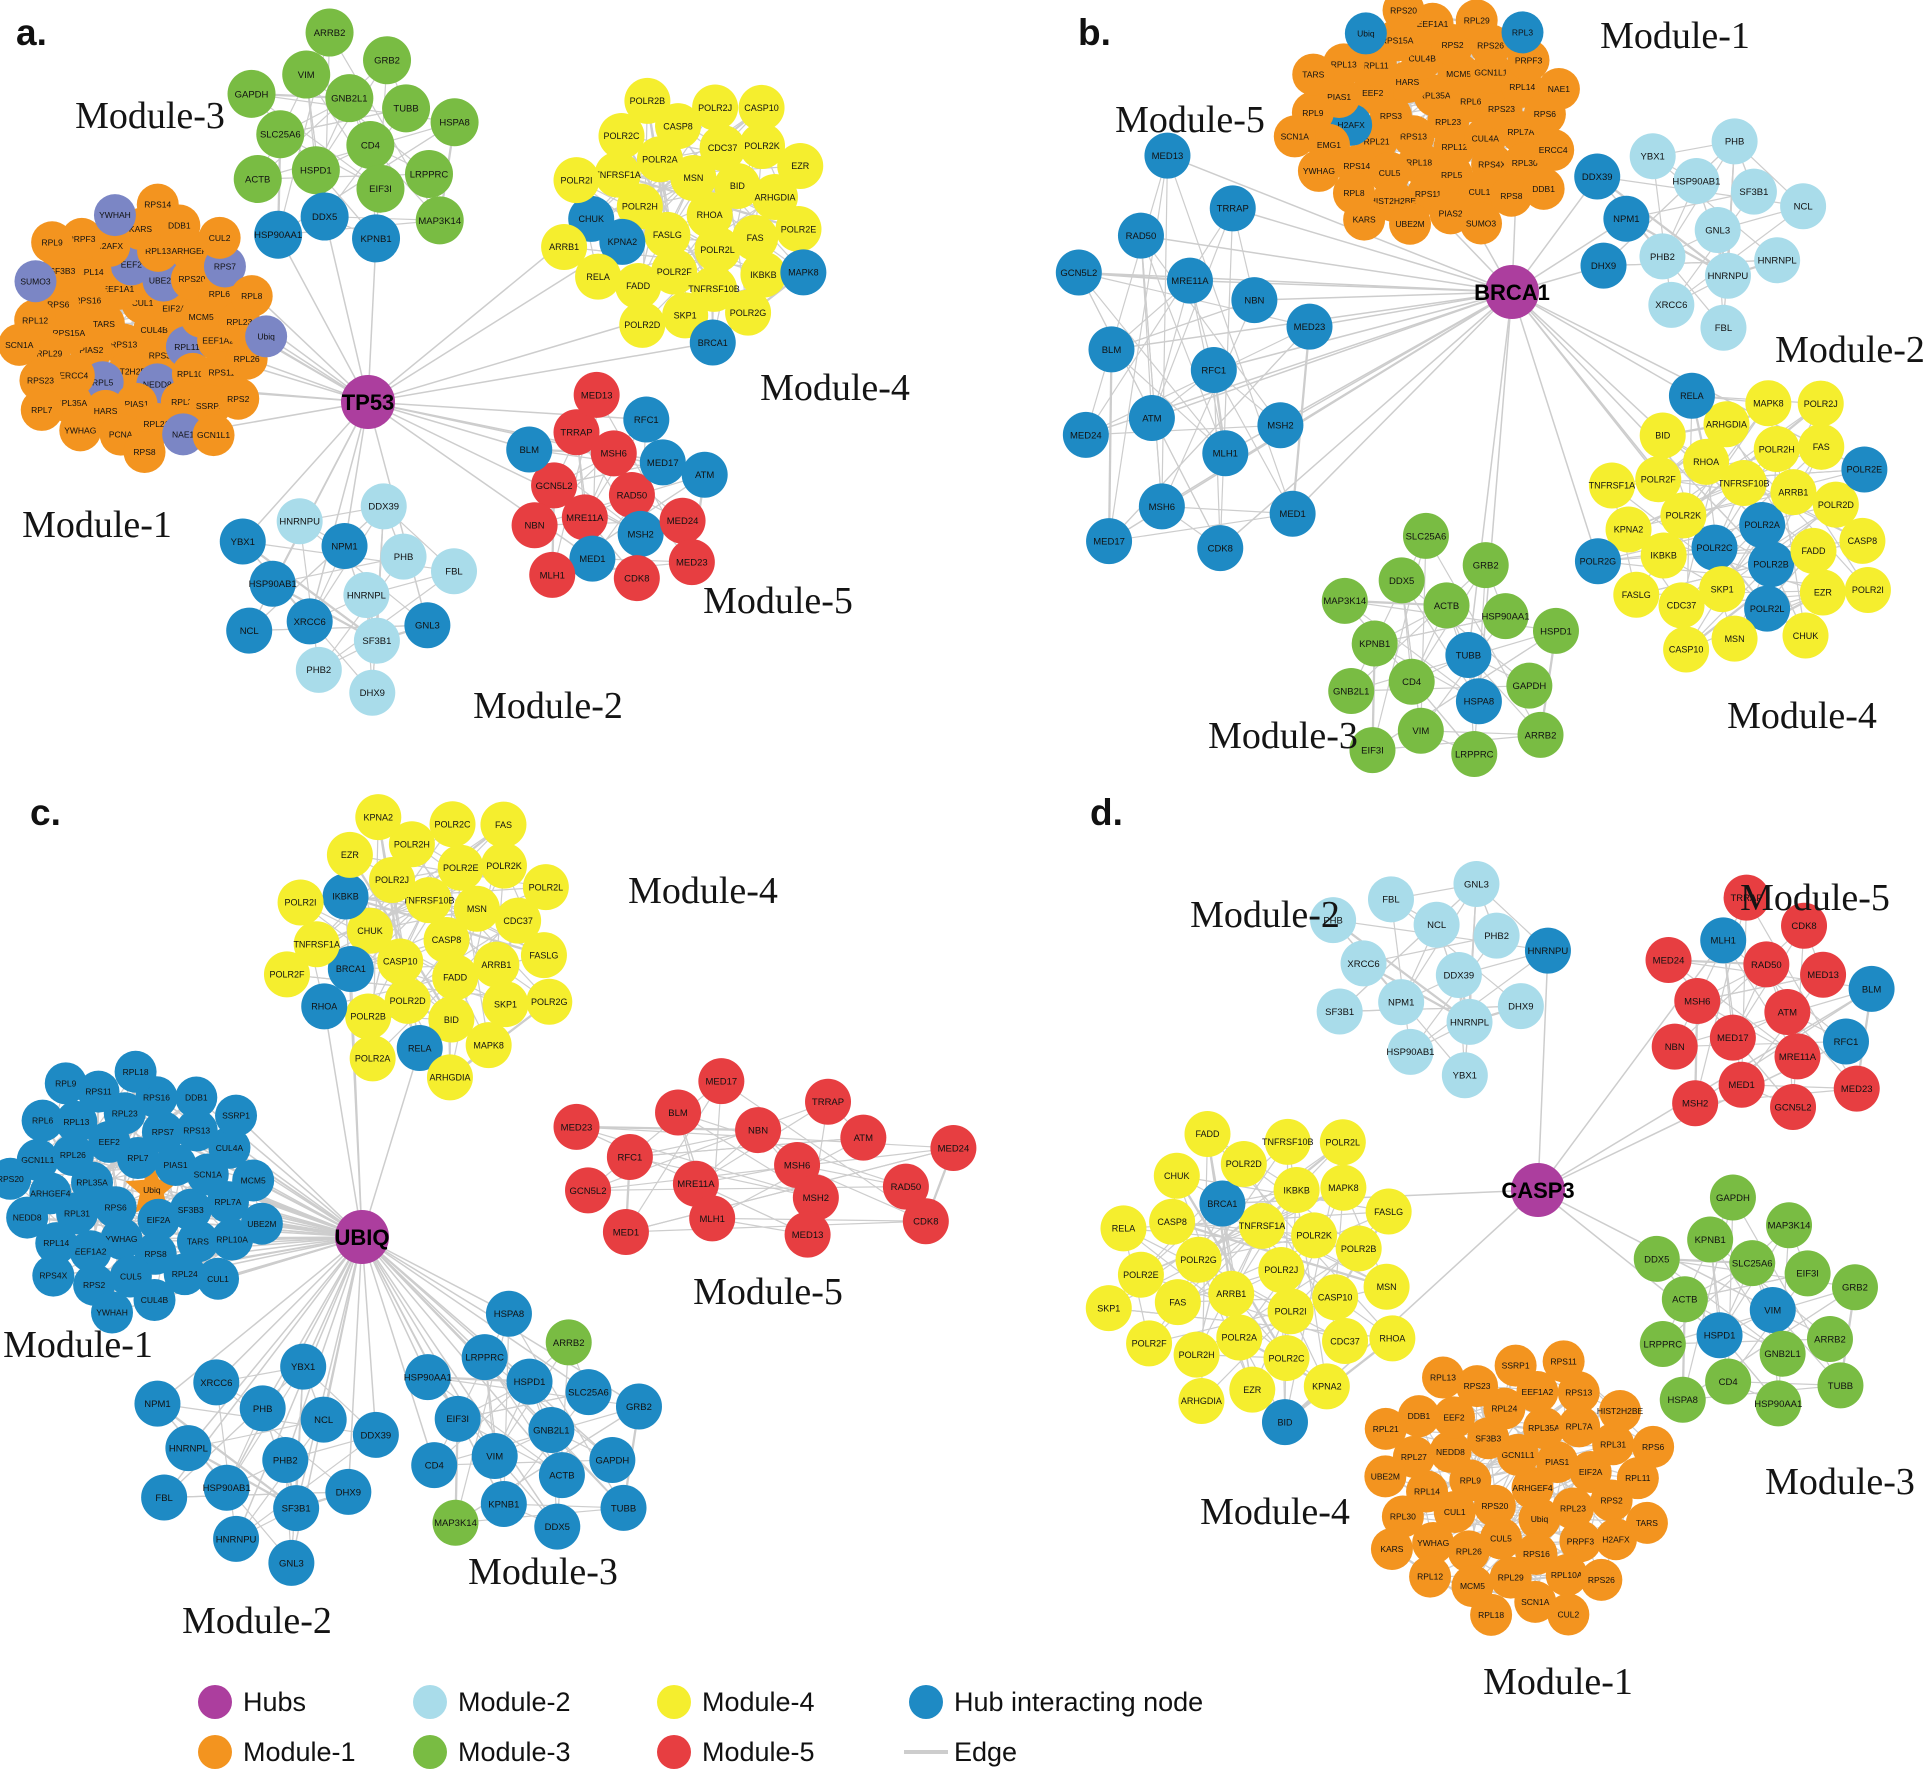  What do you see at coordinates (1652, 156) in the screenshot?
I see `node-ybx1` at bounding box center [1652, 156].